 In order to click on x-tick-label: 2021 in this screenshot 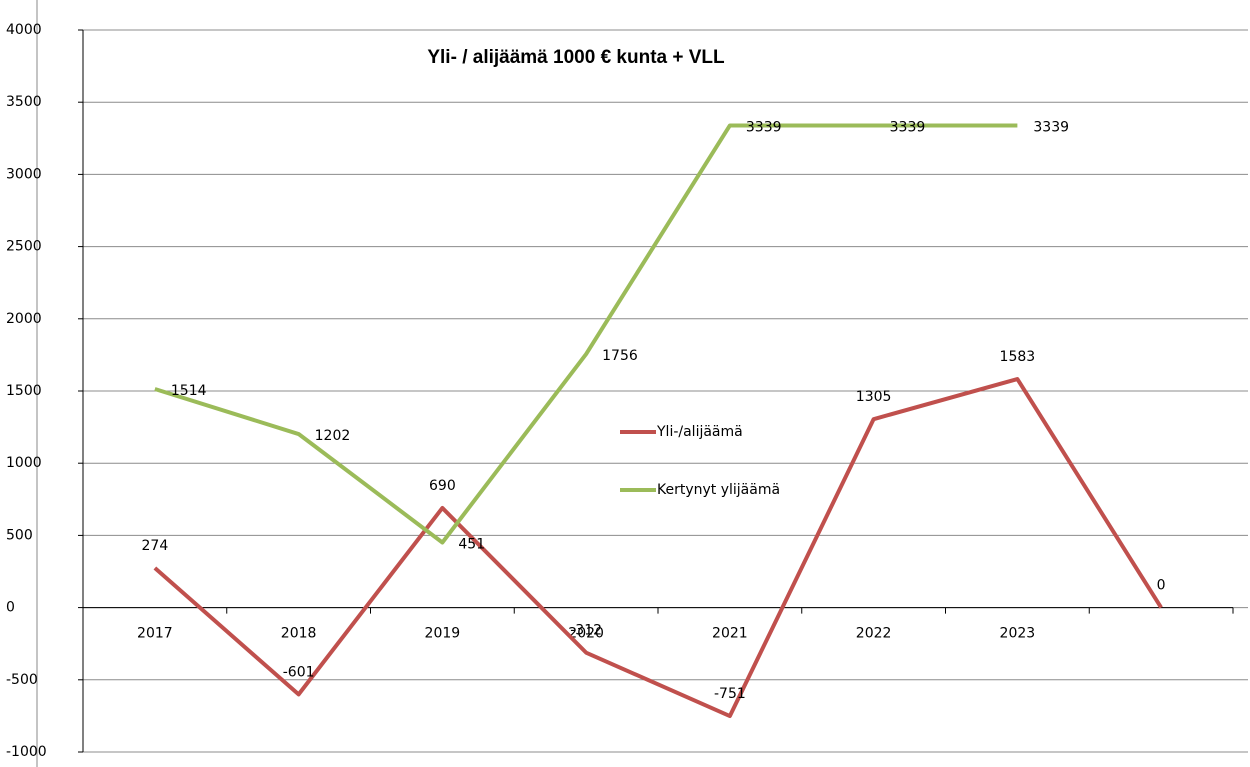, I will do `click(730, 634)`.